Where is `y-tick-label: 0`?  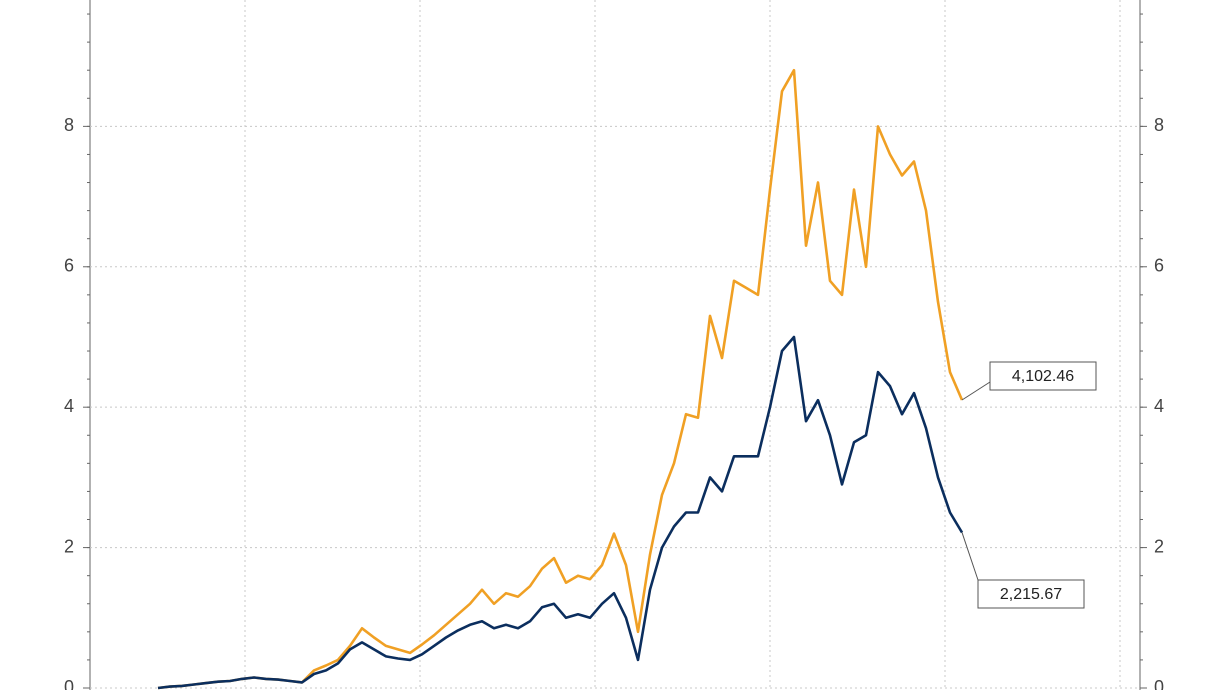
y-tick-label: 0 is located at coordinates (69, 683).